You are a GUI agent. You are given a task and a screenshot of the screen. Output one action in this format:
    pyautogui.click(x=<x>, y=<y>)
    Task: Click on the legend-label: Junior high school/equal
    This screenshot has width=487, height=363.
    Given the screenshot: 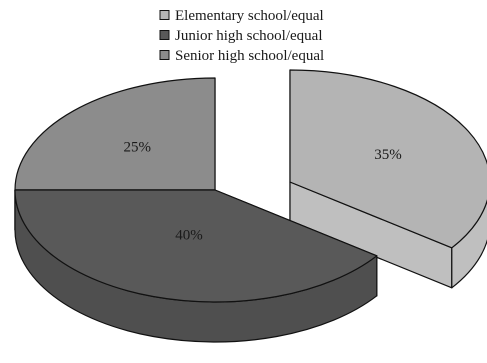 What is the action you would take?
    pyautogui.click(x=248, y=36)
    